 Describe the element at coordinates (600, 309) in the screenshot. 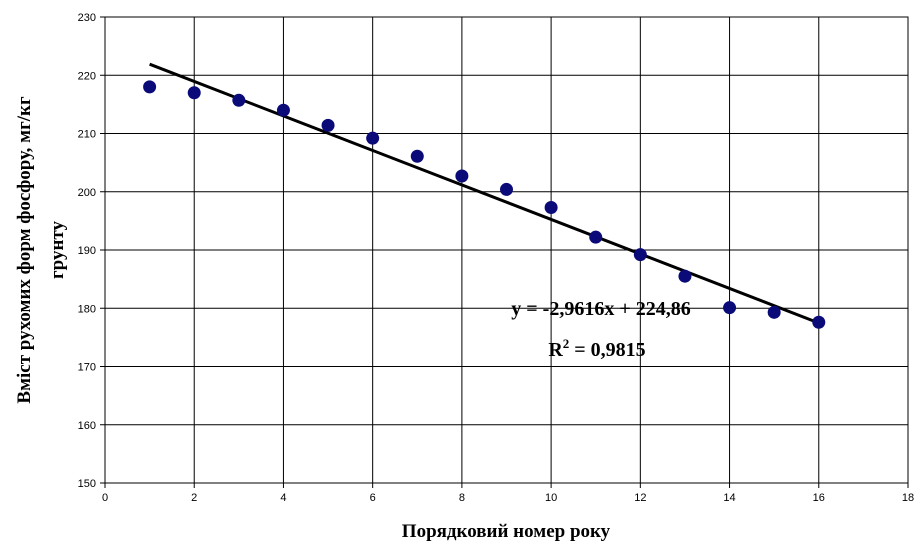

I see `trendline-equation: y = -2,9616x + 224,86` at that location.